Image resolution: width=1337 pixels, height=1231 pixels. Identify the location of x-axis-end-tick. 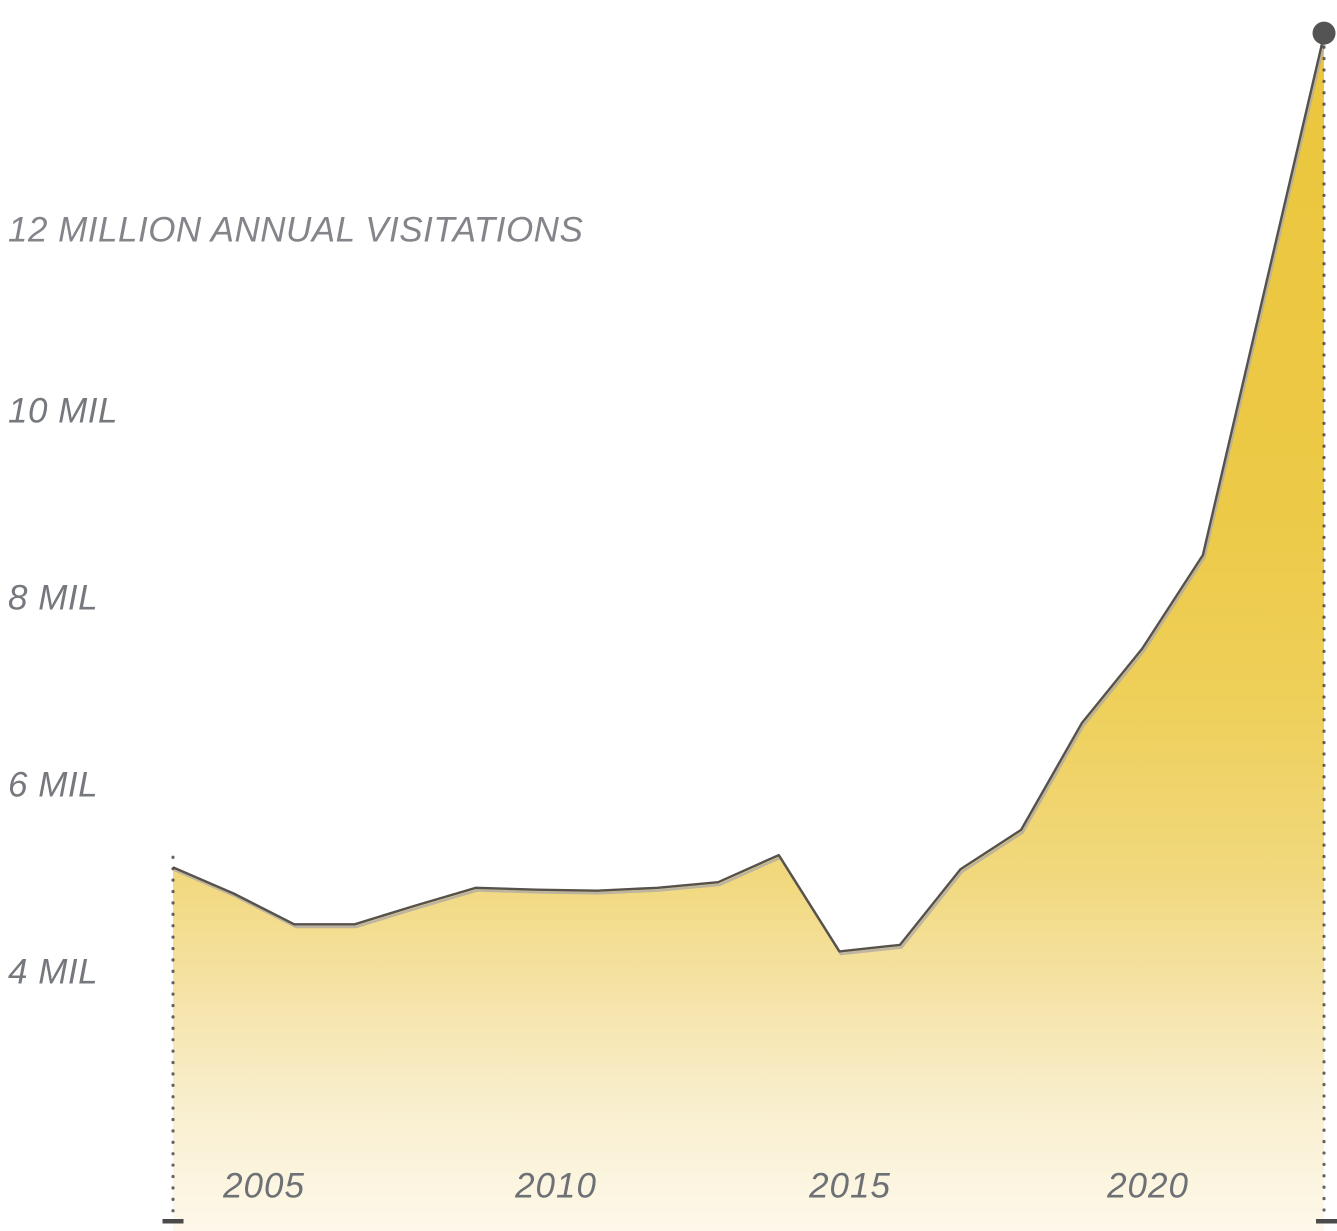
(1326, 1221).